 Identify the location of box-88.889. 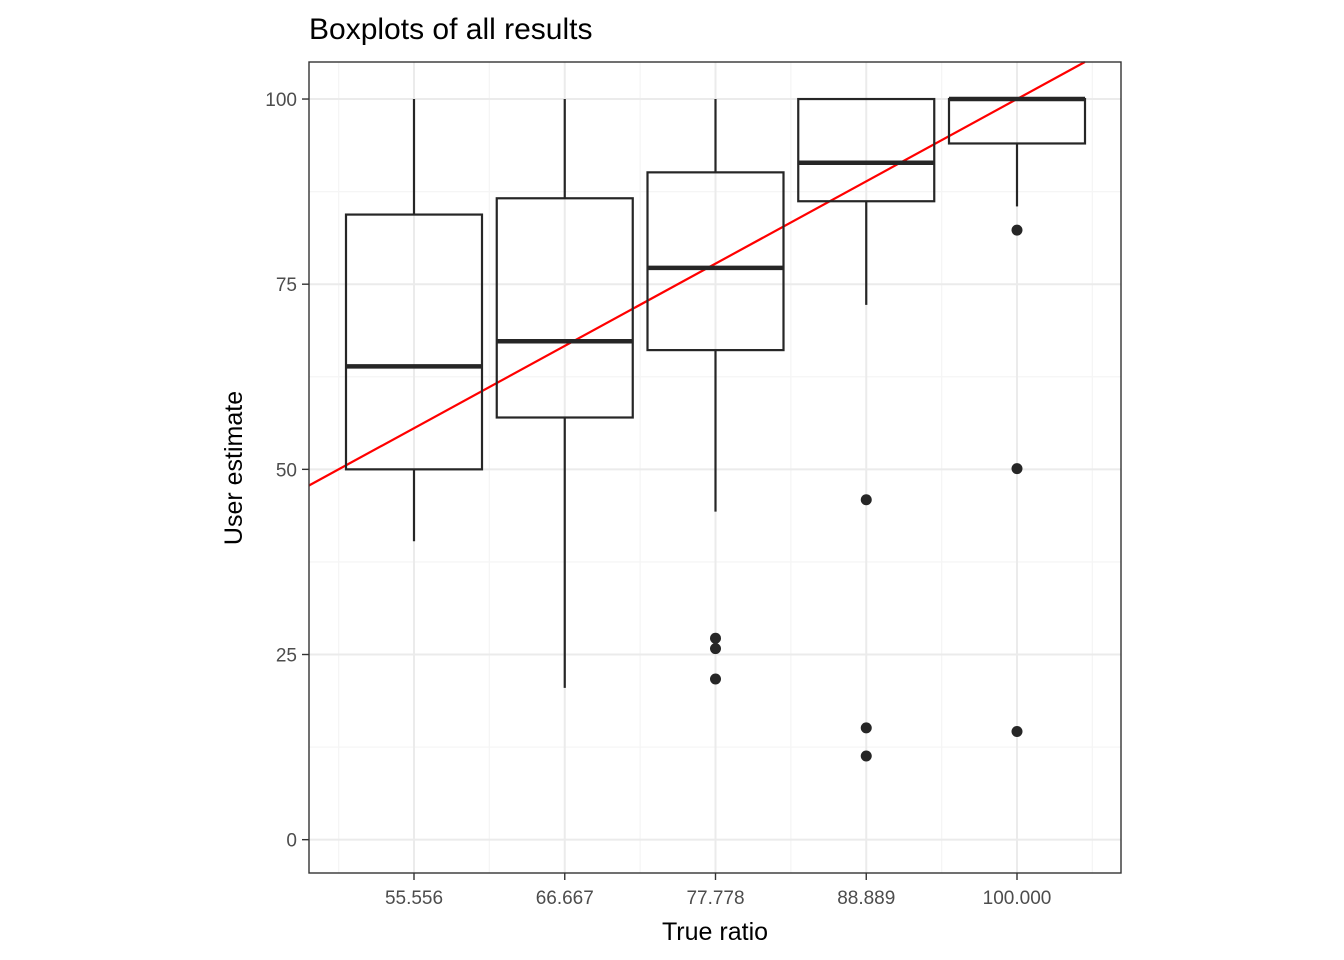
(866, 429).